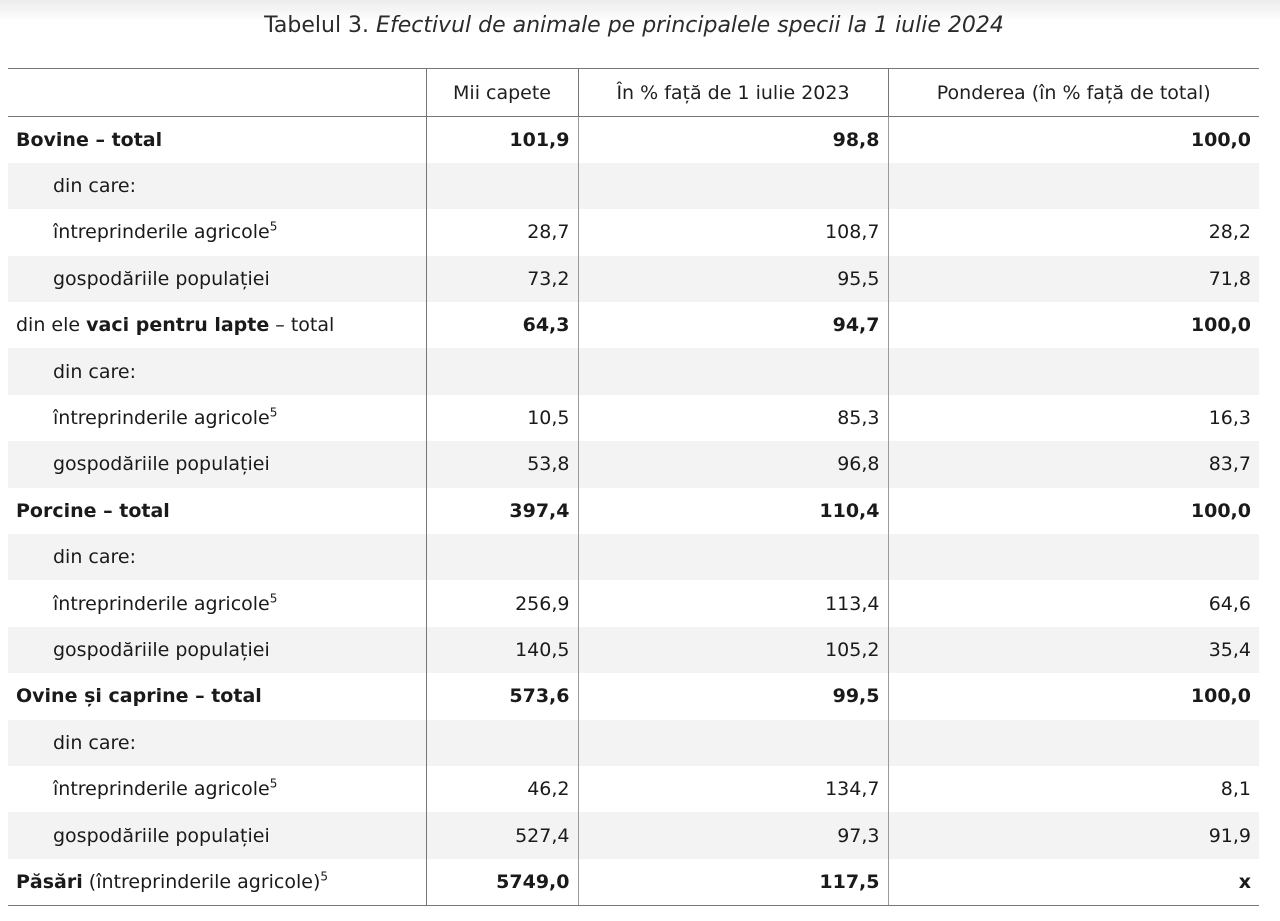 This screenshot has width=1280, height=921. What do you see at coordinates (502, 464) in the screenshot?
I see `cell-thousand-heads: 53,8` at bounding box center [502, 464].